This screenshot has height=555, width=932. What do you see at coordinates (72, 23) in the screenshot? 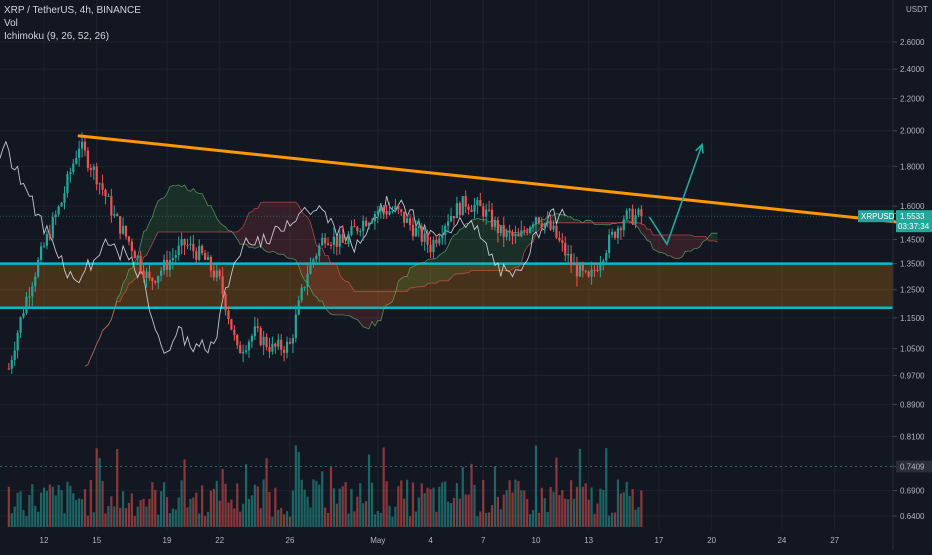
I see `volume-legend: Vol` at bounding box center [72, 23].